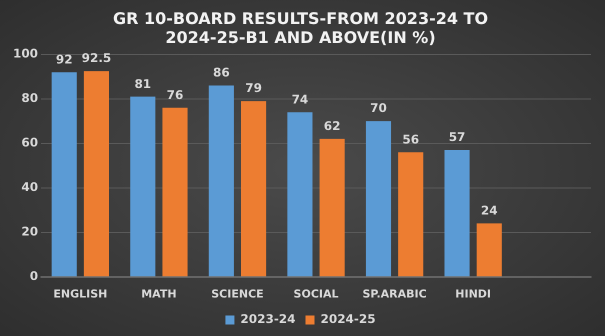 The image size is (605, 336). Describe the element at coordinates (473, 293) in the screenshot. I see `x-tick-label: HINDI` at that location.